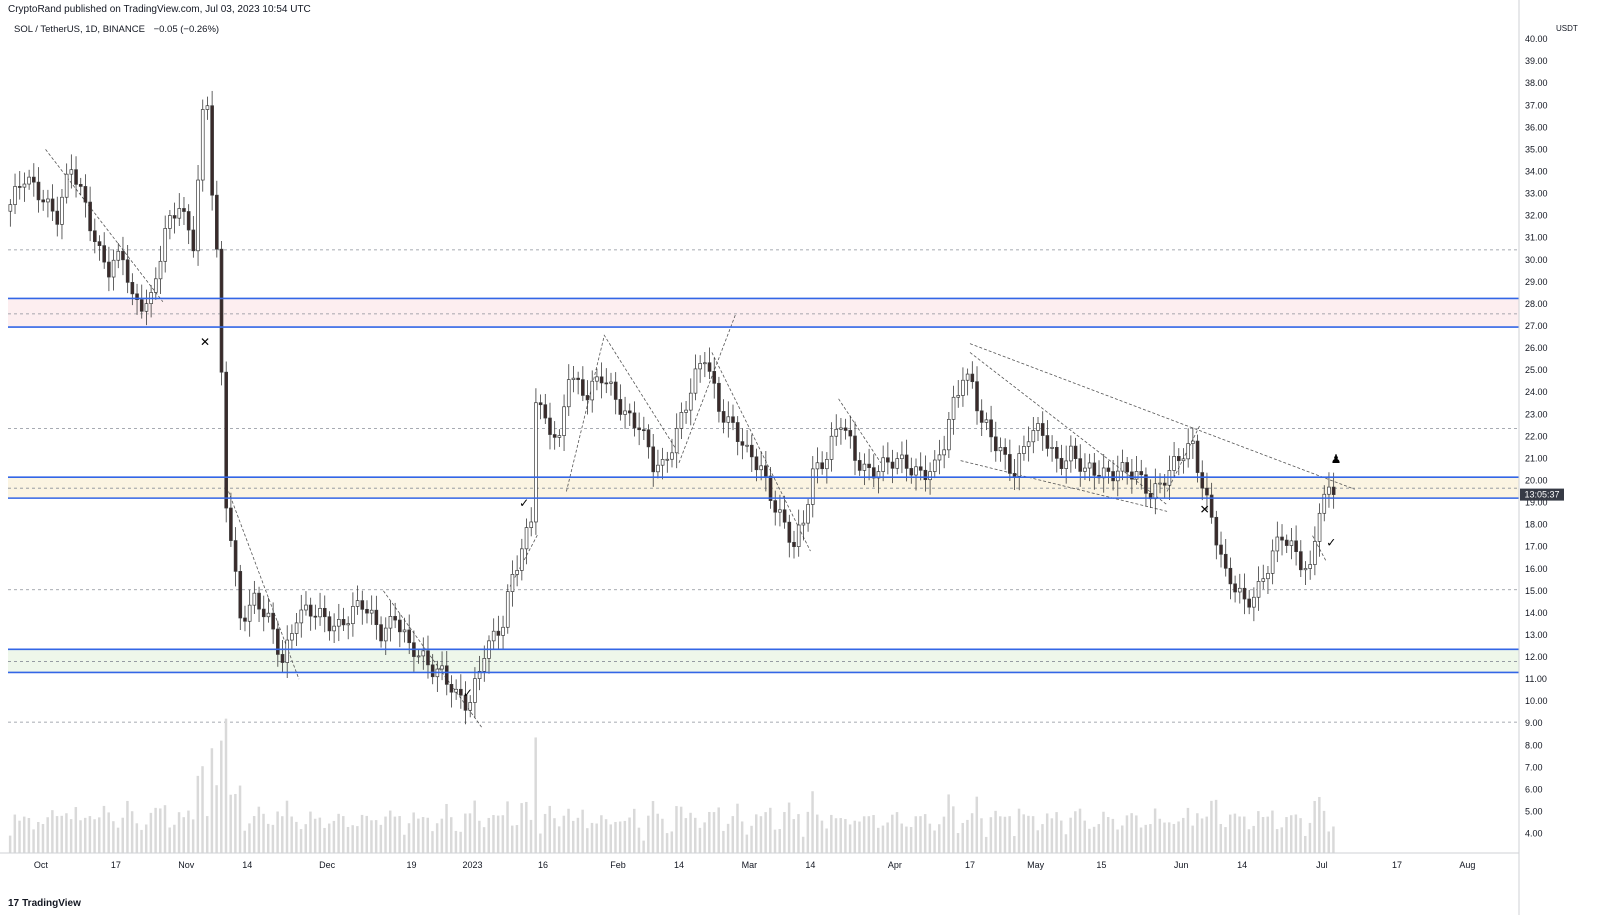  Describe the element at coordinates (524, 503) in the screenshot. I see `chart-marker: ✓` at that location.